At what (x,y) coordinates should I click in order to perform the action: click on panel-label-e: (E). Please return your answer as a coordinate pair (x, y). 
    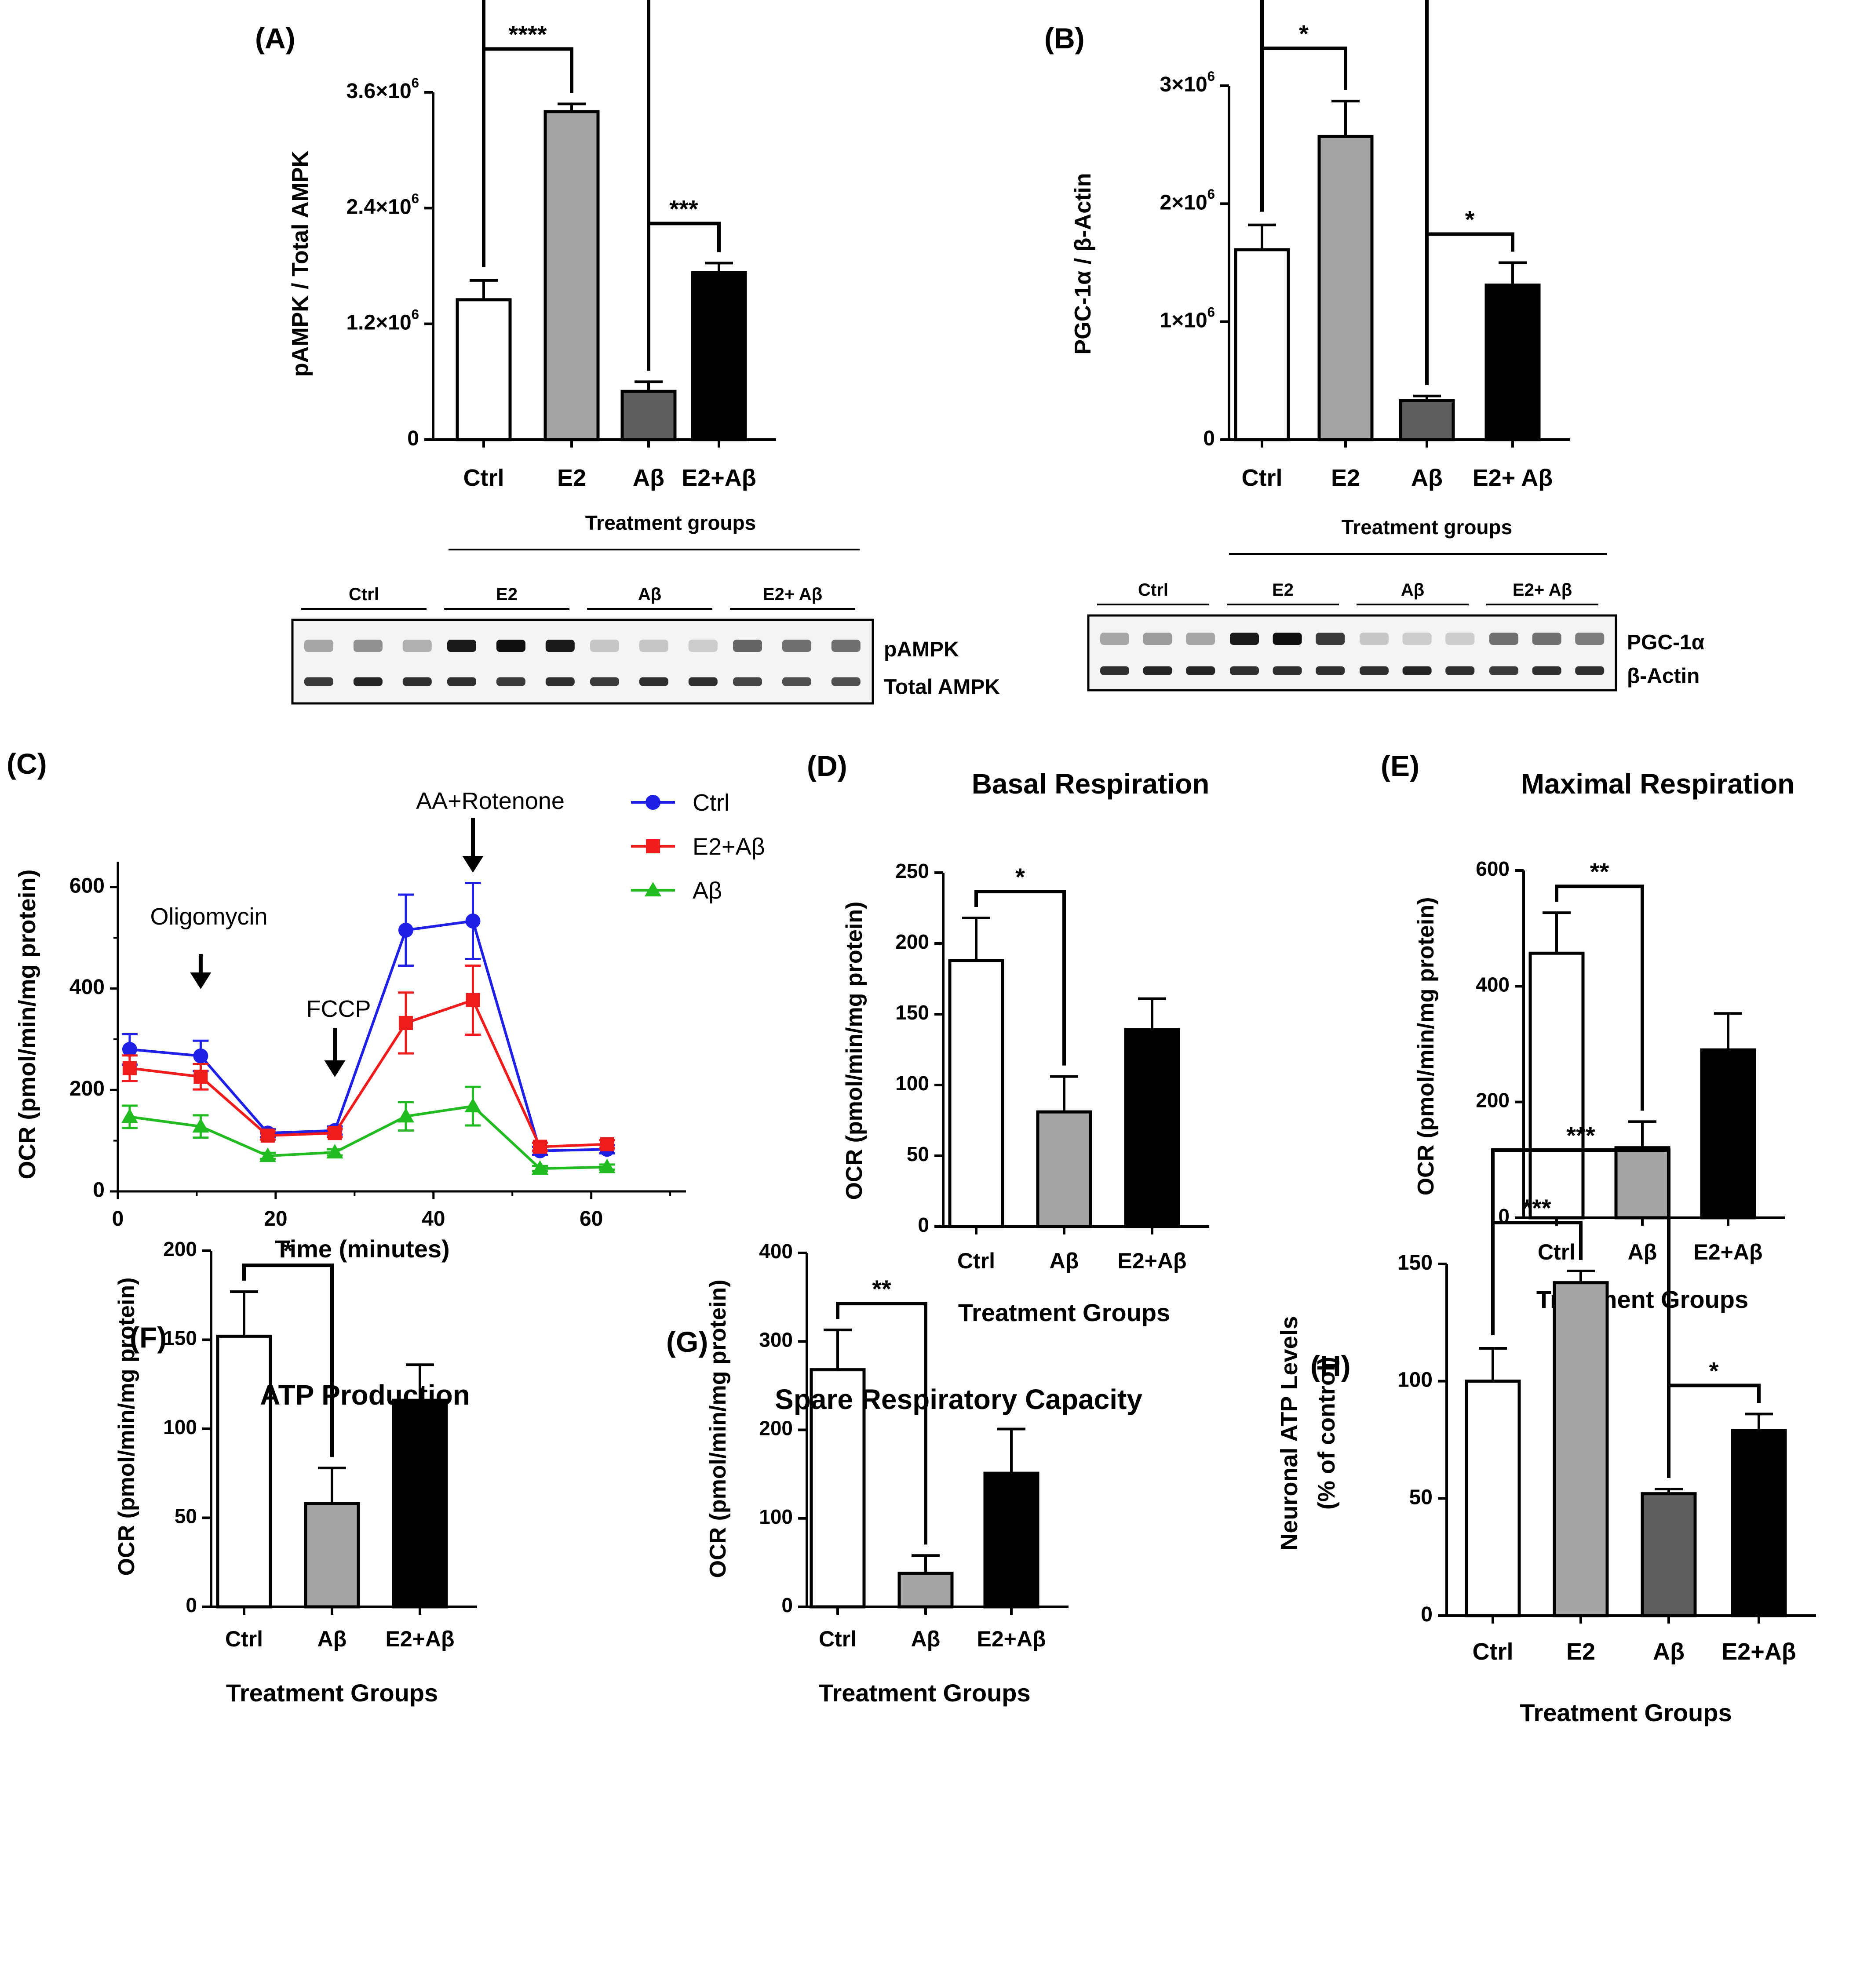
    Looking at the image, I should click on (1400, 766).